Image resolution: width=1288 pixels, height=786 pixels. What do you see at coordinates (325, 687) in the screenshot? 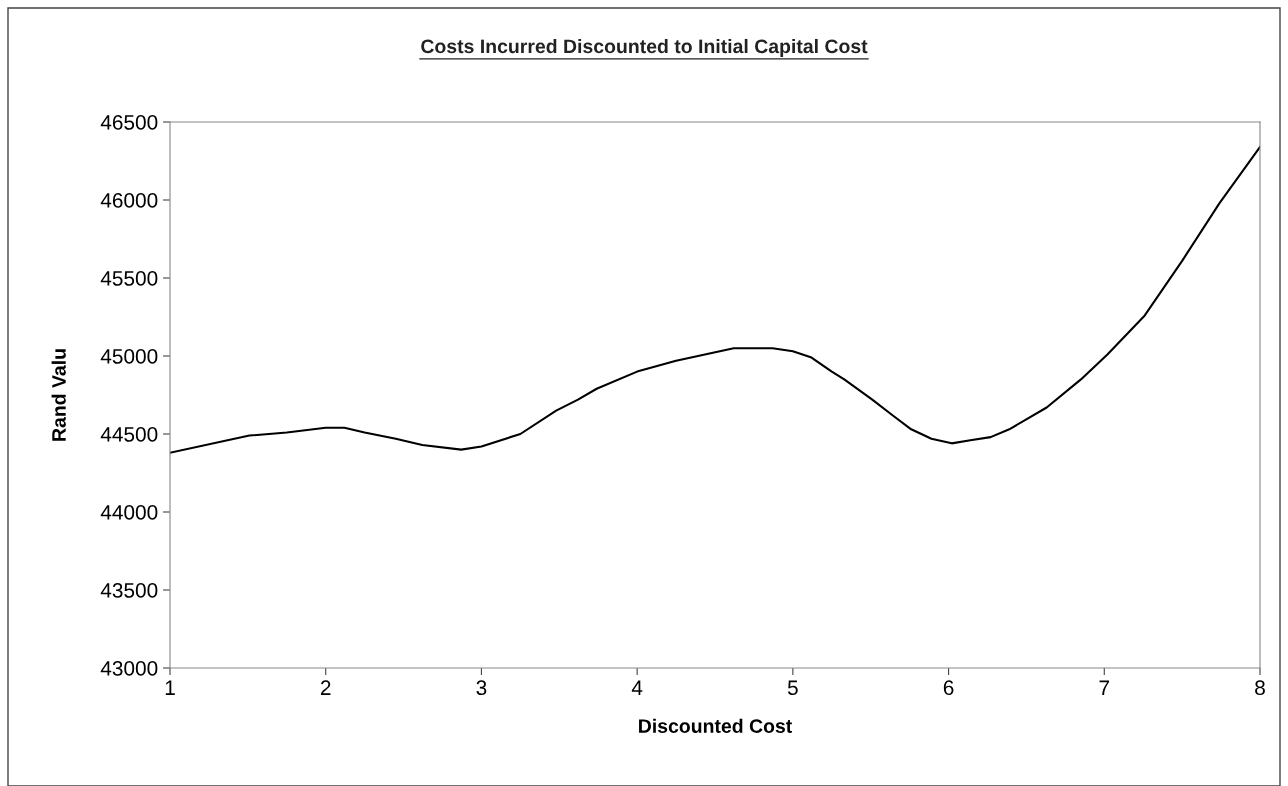
I see `x-tick-label: 2` at bounding box center [325, 687].